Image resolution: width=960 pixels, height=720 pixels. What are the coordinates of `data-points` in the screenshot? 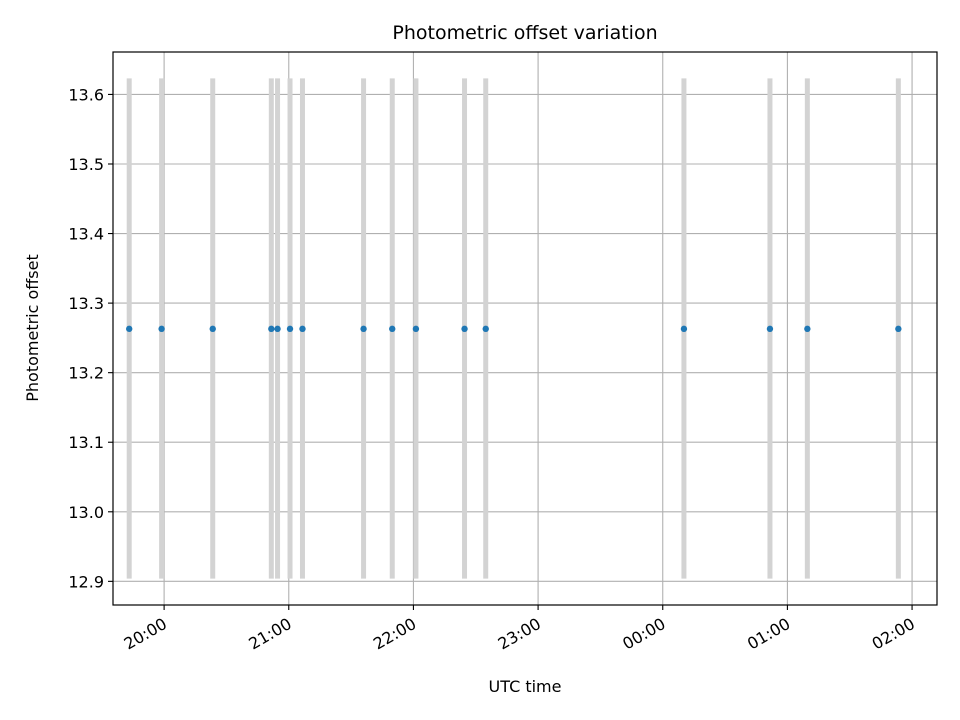 It's located at (514, 329).